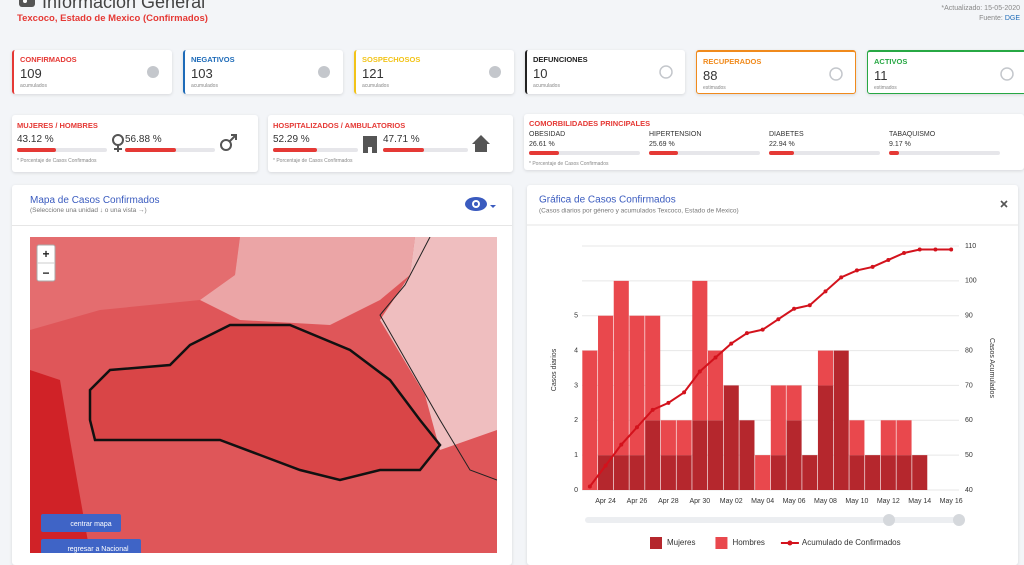  What do you see at coordinates (605, 72) in the screenshot?
I see `kpi-card: DEFUNCIONES 10 acumulados` at bounding box center [605, 72].